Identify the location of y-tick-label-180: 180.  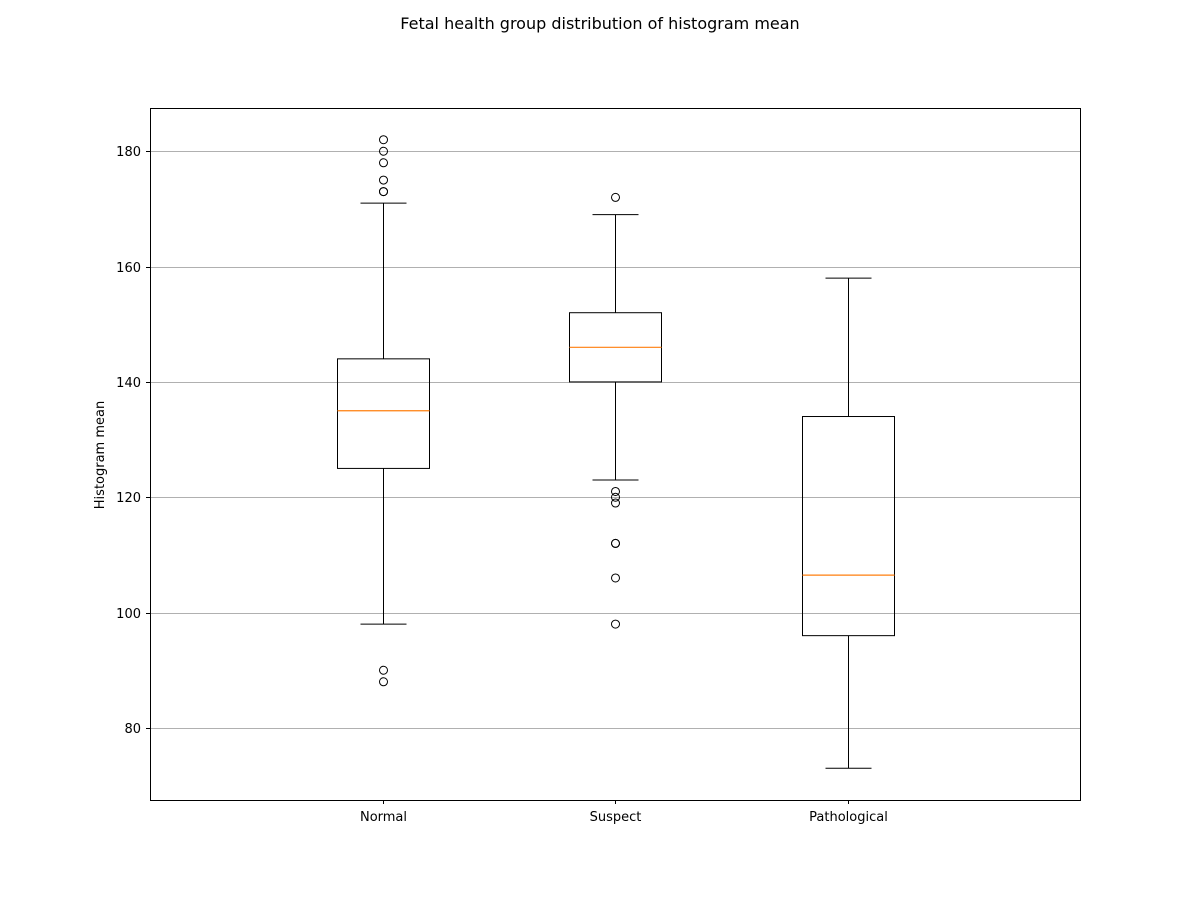
(128, 152).